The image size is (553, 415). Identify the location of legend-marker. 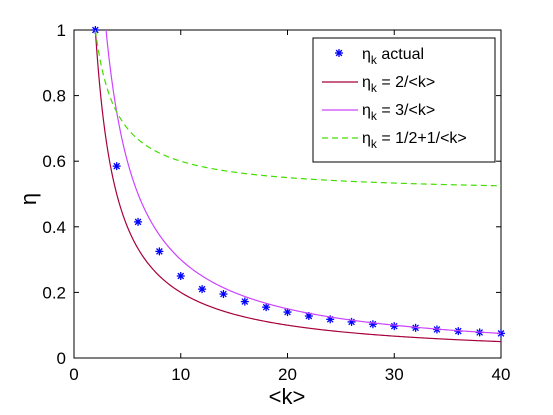
(339, 53).